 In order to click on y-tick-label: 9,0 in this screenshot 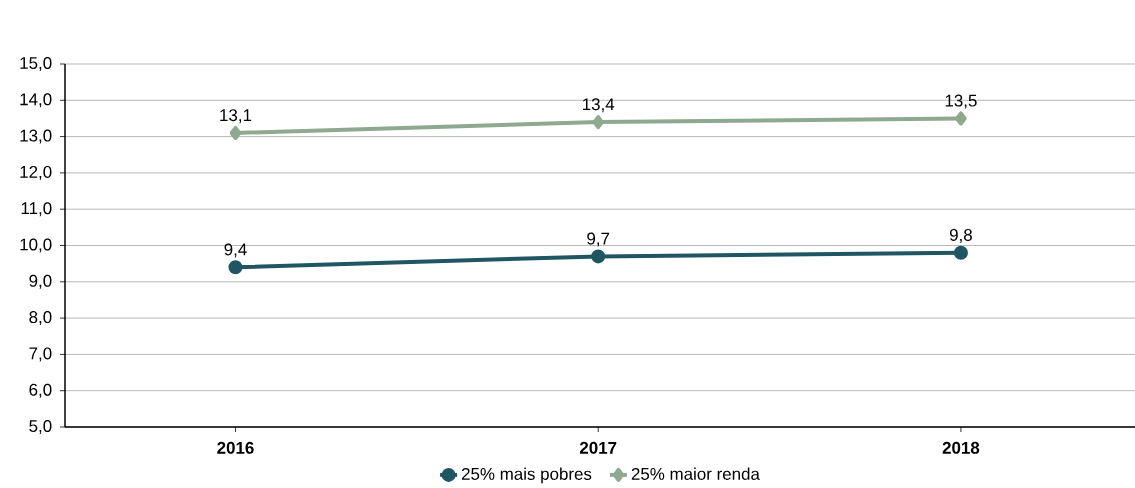, I will do `click(40, 281)`.